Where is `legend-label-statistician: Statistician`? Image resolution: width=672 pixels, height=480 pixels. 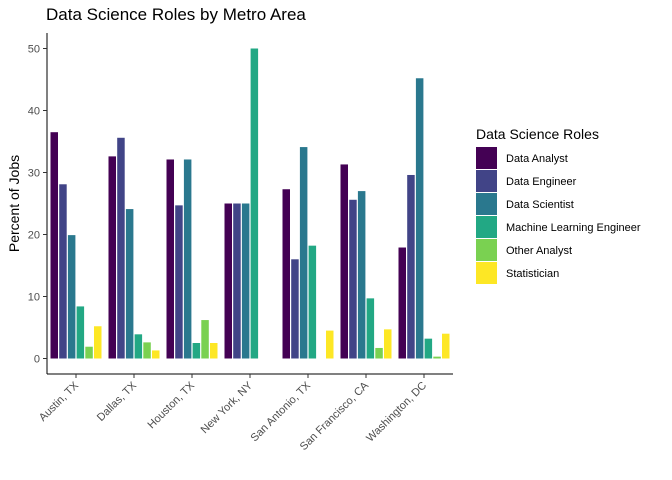 legend-label-statistician: Statistician is located at coordinates (532, 274).